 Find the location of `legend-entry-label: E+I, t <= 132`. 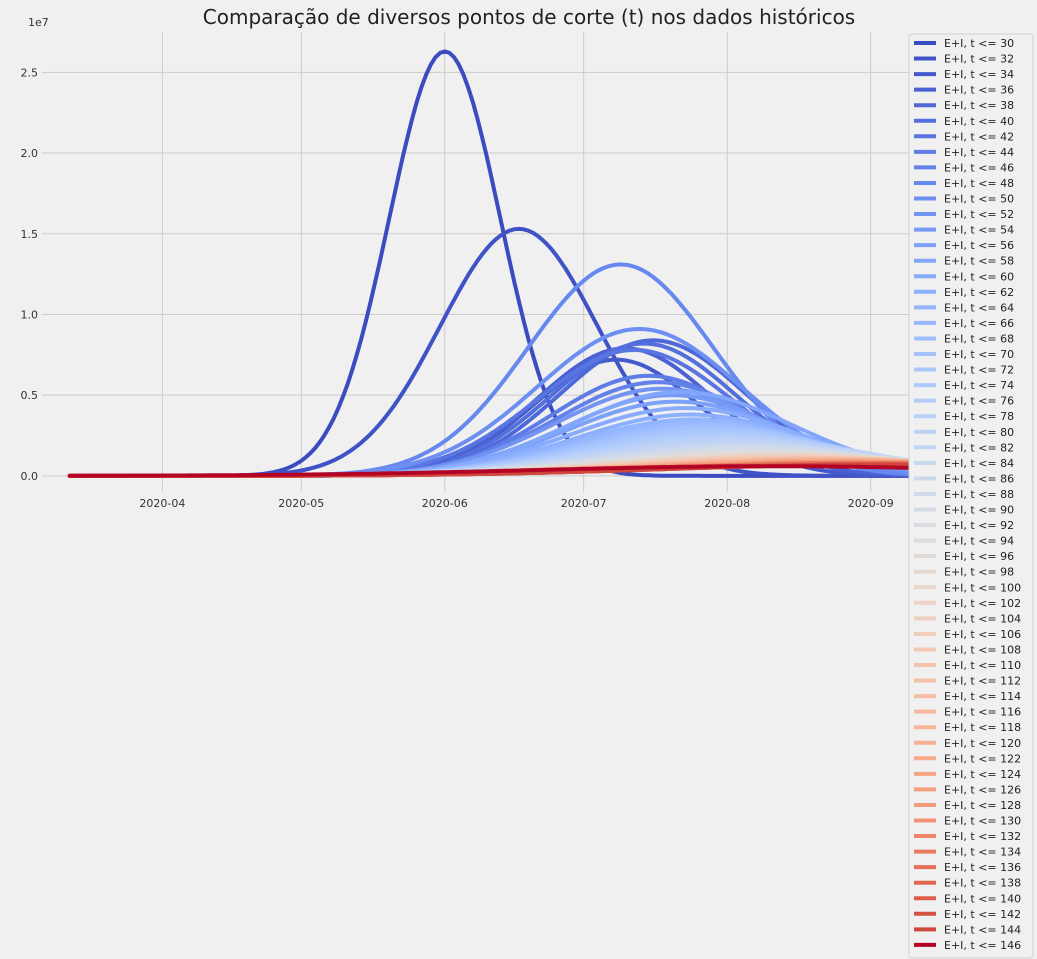

legend-entry-label: E+I, t <= 132 is located at coordinates (982, 836).